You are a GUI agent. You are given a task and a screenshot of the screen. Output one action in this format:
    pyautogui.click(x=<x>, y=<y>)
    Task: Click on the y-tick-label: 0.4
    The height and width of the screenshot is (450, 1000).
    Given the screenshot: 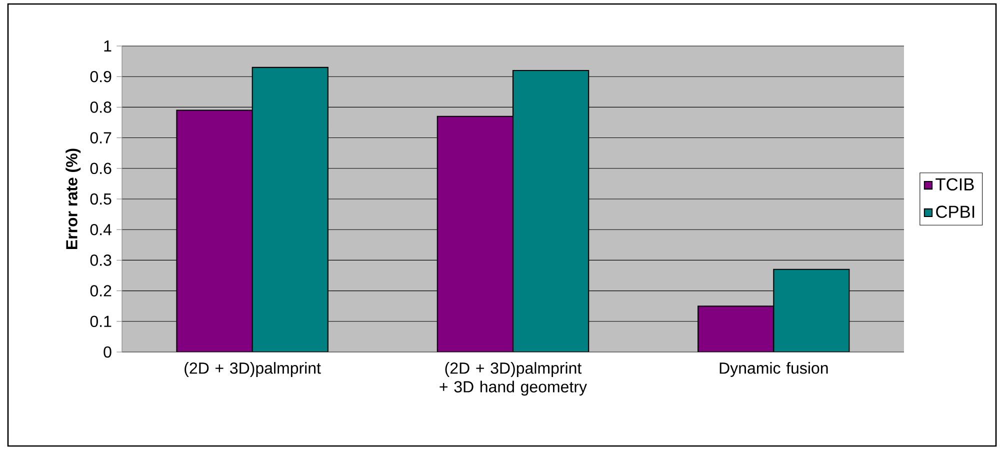 What is the action you would take?
    pyautogui.click(x=101, y=230)
    